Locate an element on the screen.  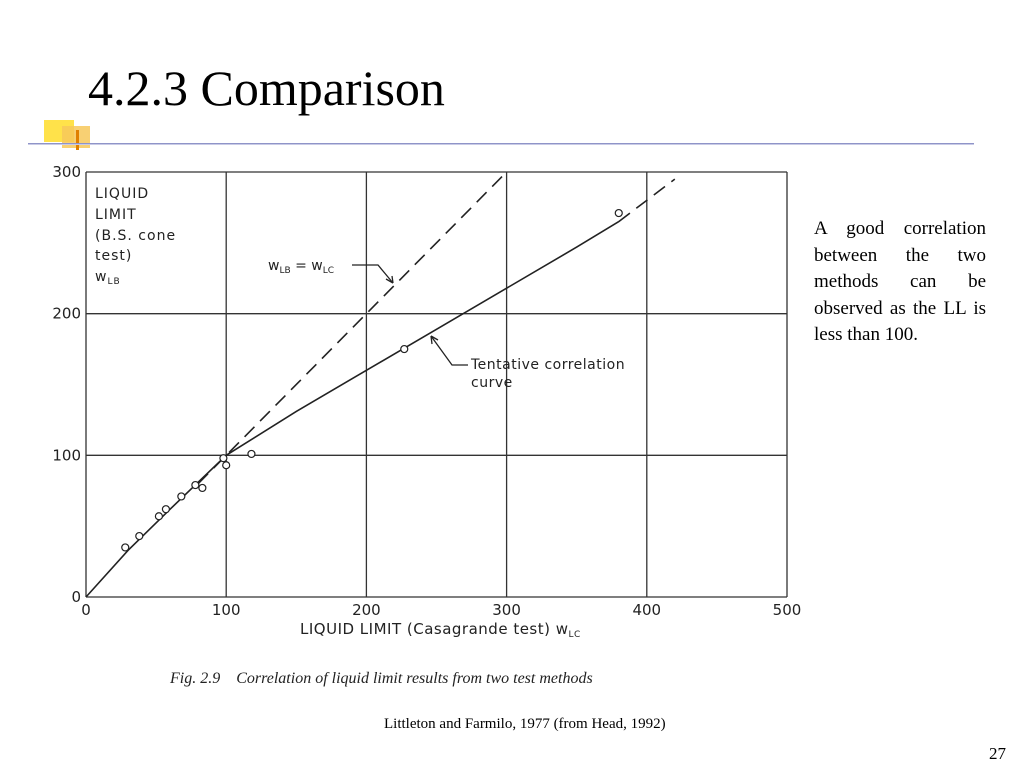
curve-annotation-leader is located at coordinates (449, 350).